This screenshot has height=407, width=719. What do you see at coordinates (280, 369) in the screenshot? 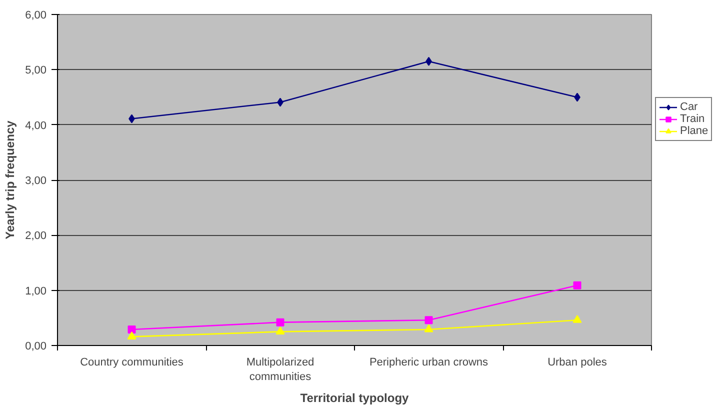
I see `x-tick-label: Multipolarized communities` at bounding box center [280, 369].